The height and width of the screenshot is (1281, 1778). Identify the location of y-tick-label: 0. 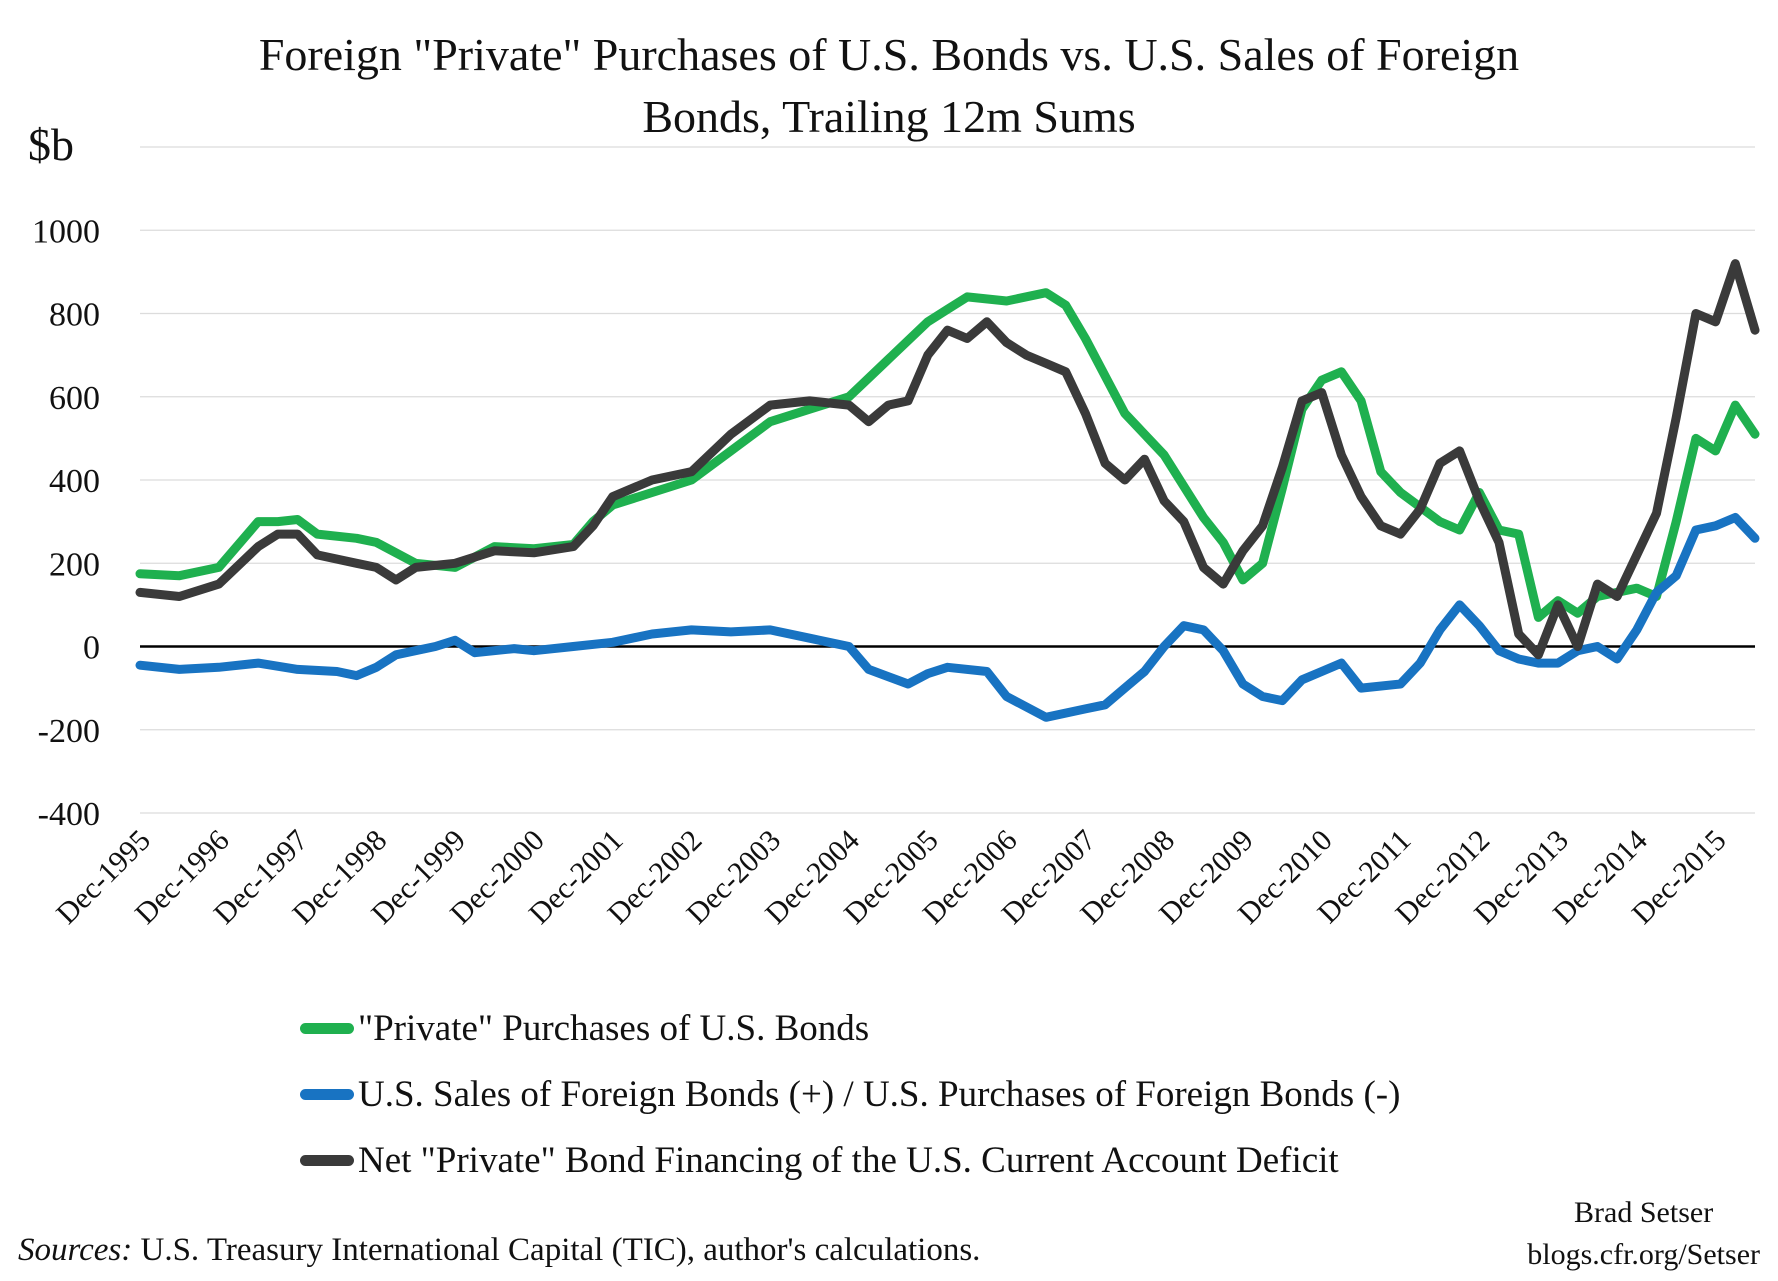
(91, 648).